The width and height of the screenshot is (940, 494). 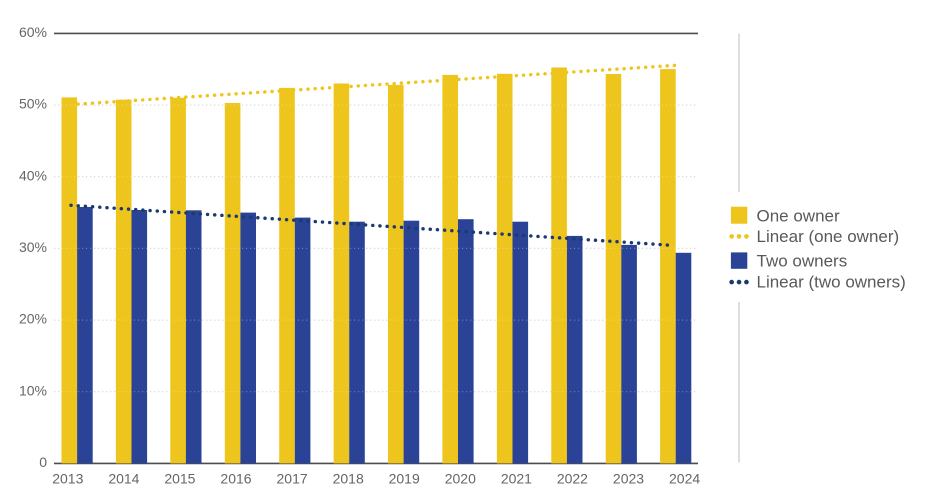 What do you see at coordinates (179, 479) in the screenshot?
I see `svg-text: 2015` at bounding box center [179, 479].